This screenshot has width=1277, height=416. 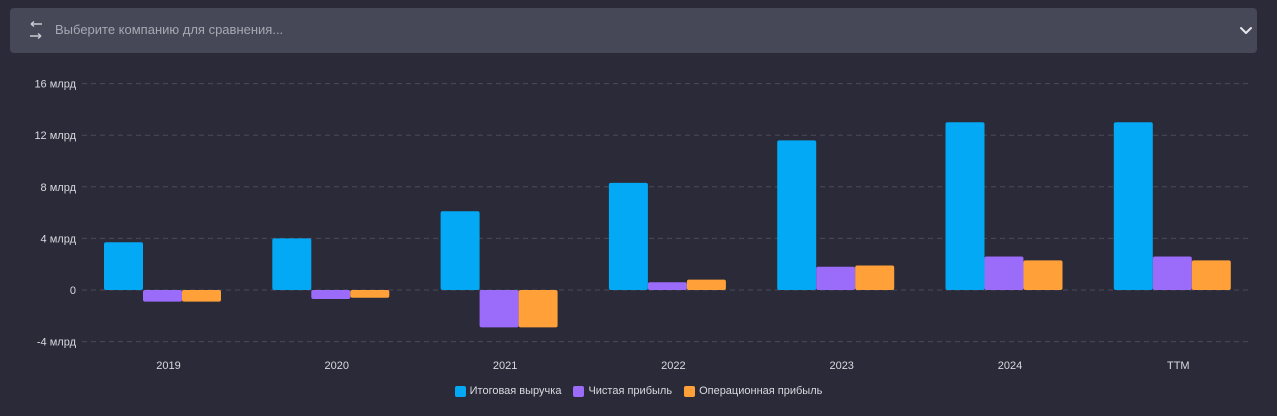 I want to click on y-tick-label: 8 млрд, so click(x=59, y=188).